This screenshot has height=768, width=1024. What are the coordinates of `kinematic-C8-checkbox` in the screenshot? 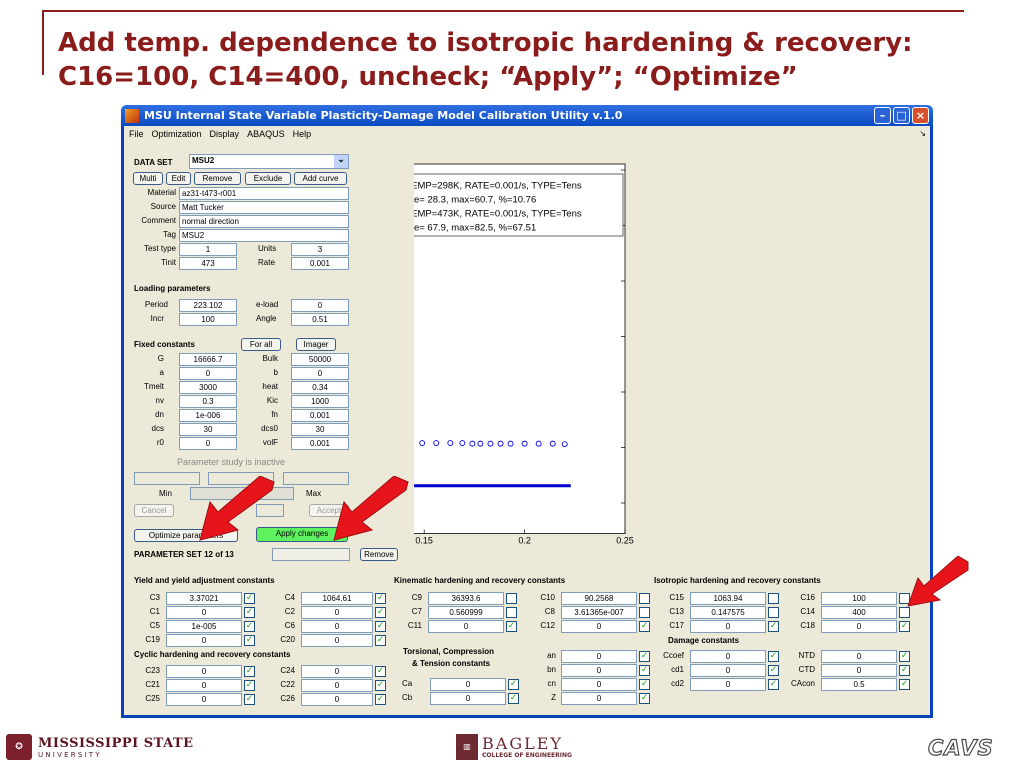 It's located at (644, 612).